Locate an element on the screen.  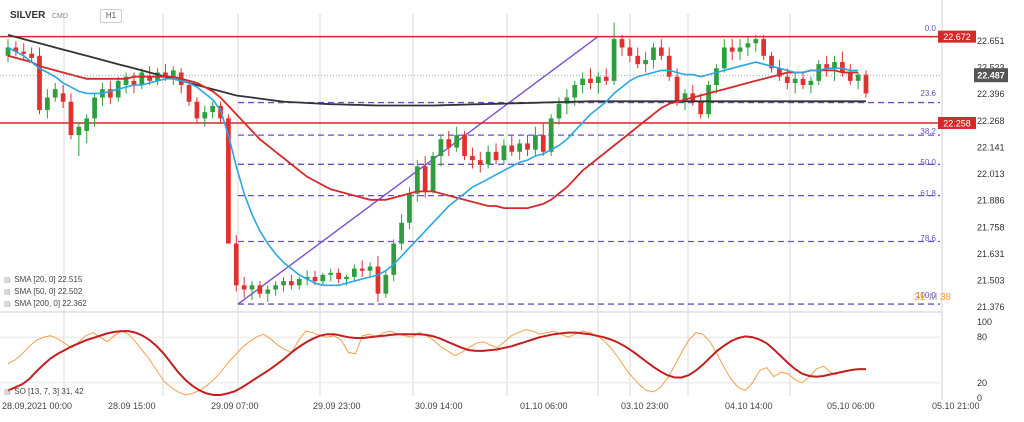
last-price-badge-text: 22.487 is located at coordinates (991, 76).